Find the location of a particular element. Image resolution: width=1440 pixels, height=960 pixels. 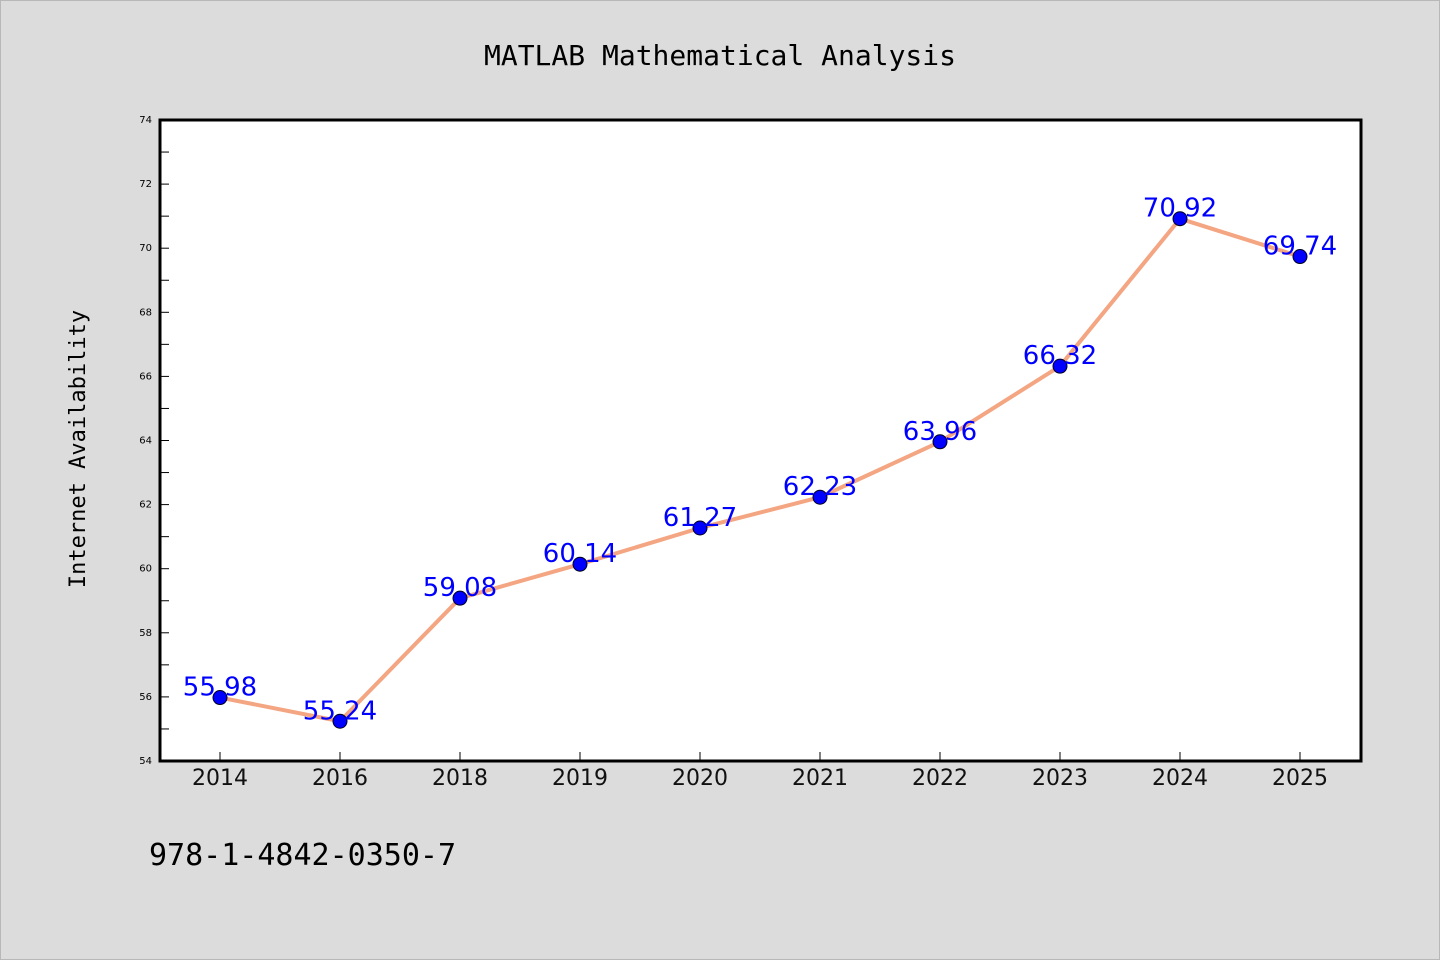

y-tick-label: 62 is located at coordinates (145, 505).